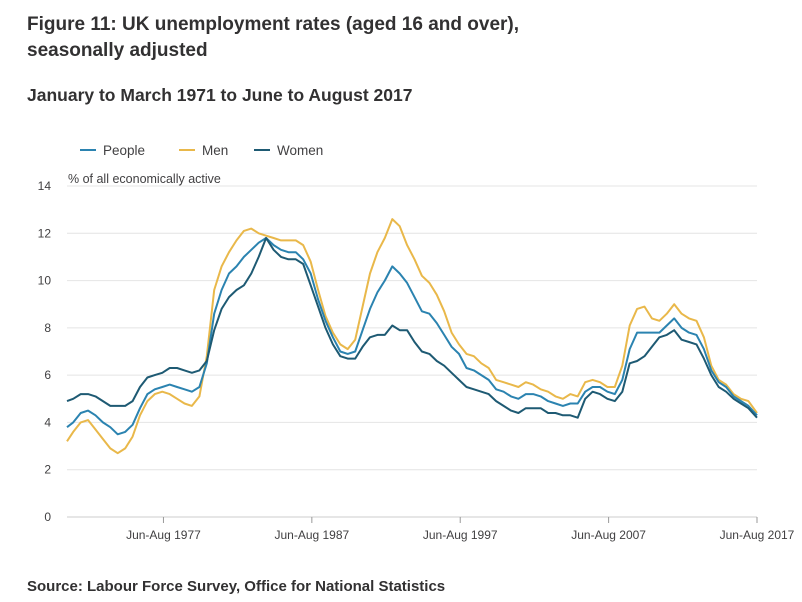 The width and height of the screenshot is (802, 602). What do you see at coordinates (124, 150) in the screenshot?
I see `legend-label-people: People` at bounding box center [124, 150].